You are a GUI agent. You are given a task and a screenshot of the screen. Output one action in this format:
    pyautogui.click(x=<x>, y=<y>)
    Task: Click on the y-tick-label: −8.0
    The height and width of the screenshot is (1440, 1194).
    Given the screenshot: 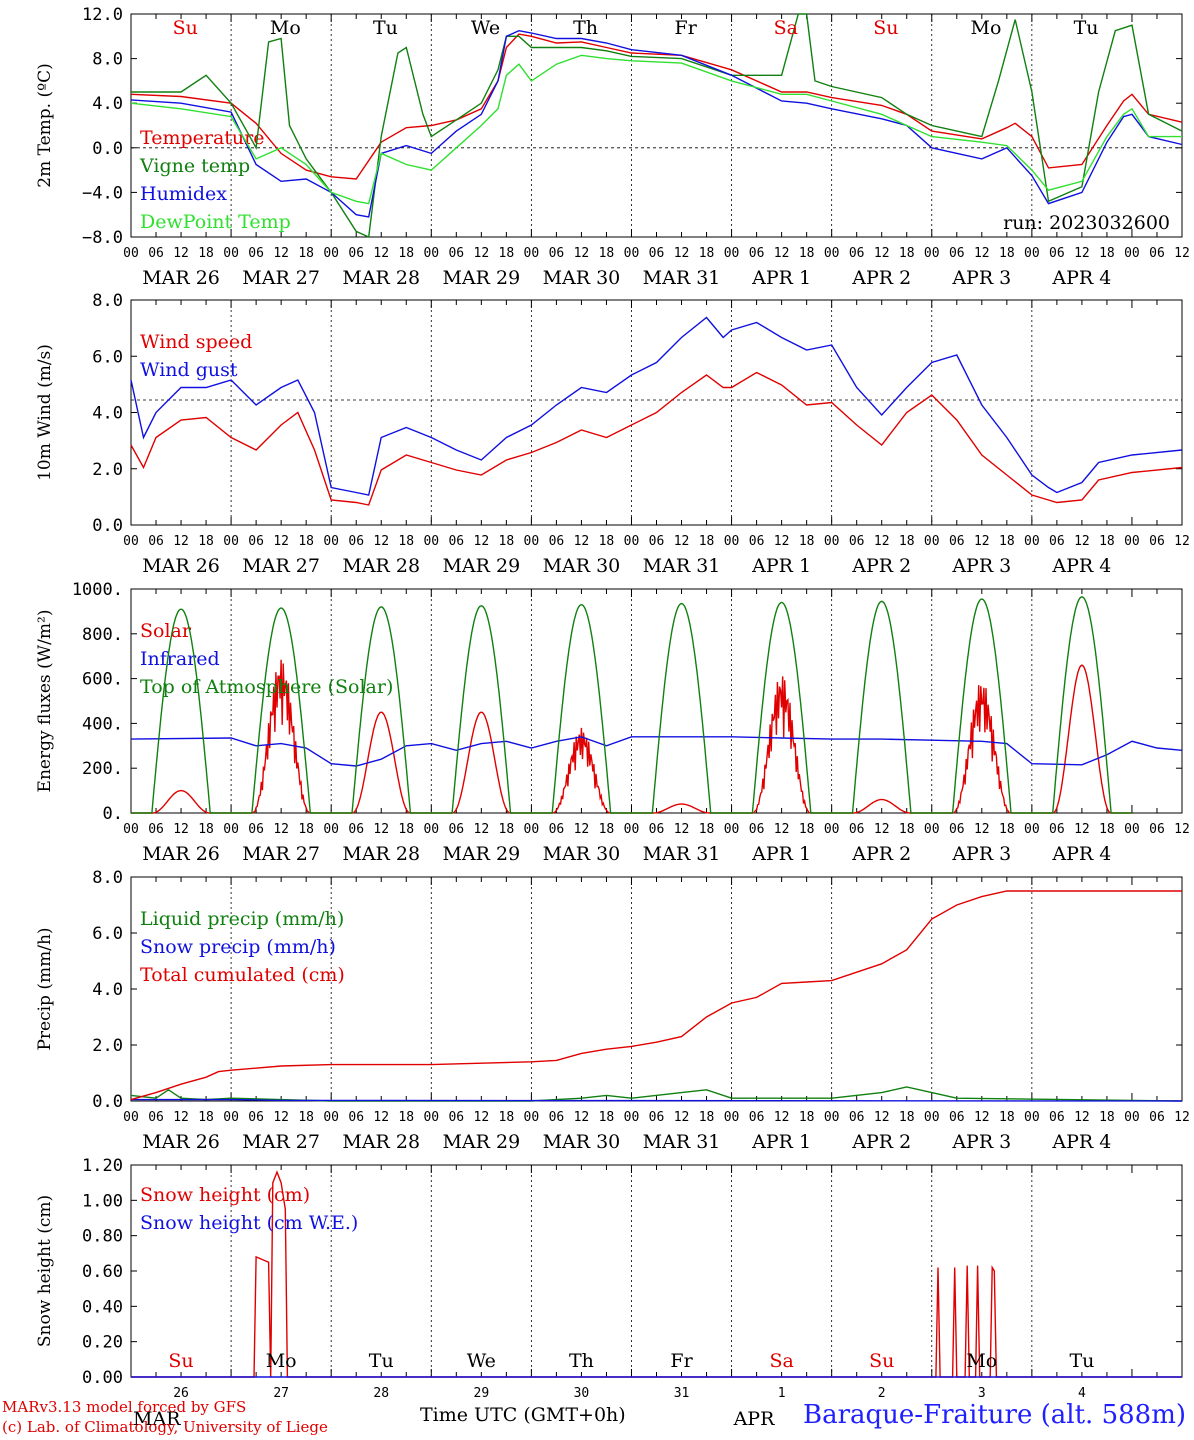 What is the action you would take?
    pyautogui.click(x=102, y=238)
    